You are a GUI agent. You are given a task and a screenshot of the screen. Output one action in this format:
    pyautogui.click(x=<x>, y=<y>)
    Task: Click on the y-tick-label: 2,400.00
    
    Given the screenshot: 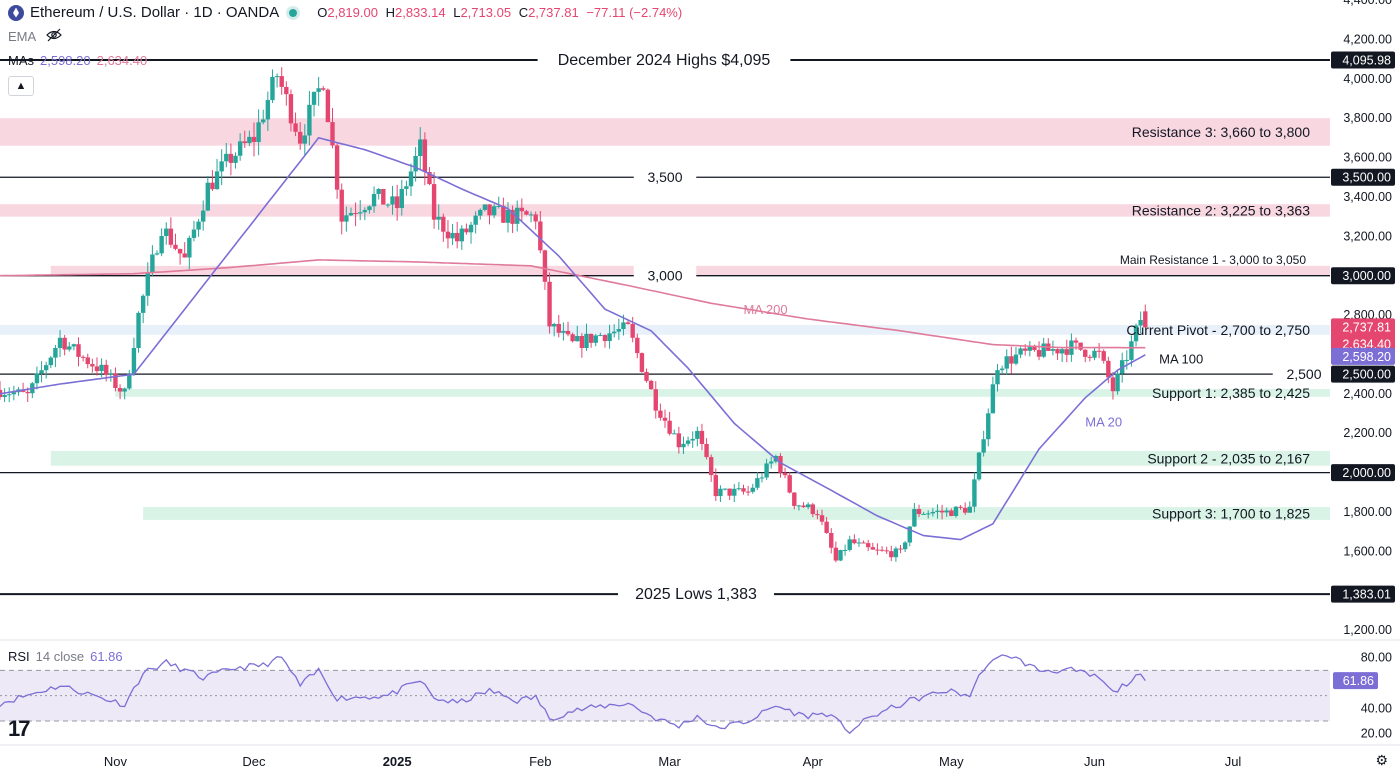 What is the action you would take?
    pyautogui.click(x=1367, y=394)
    